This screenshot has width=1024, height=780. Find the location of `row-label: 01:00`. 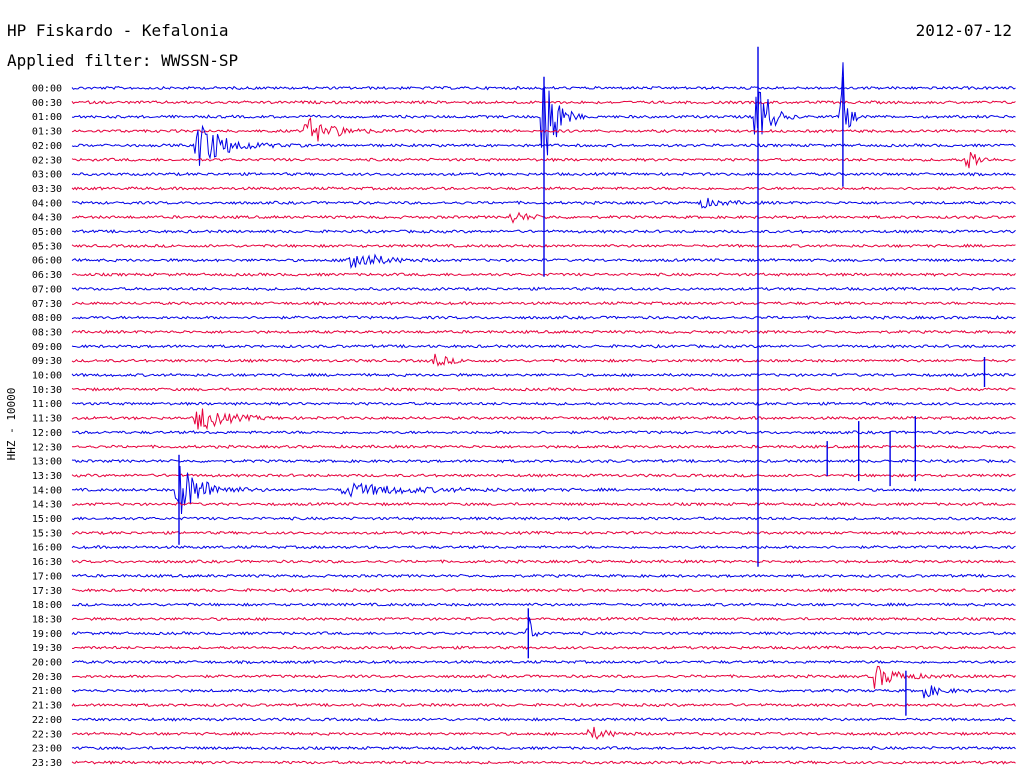

row-label: 01:00 is located at coordinates (47, 117).